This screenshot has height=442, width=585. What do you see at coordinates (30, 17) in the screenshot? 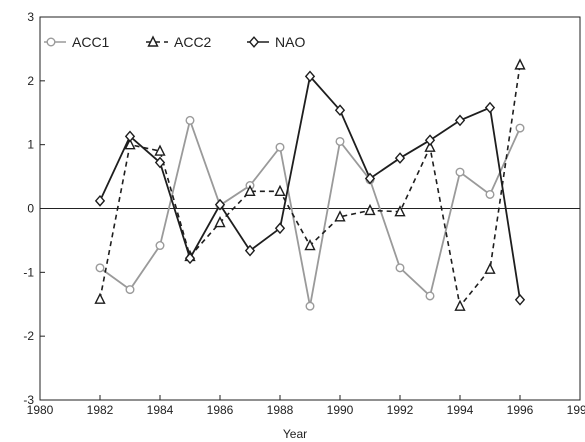
I see `y-tick-label: 3` at bounding box center [30, 17].